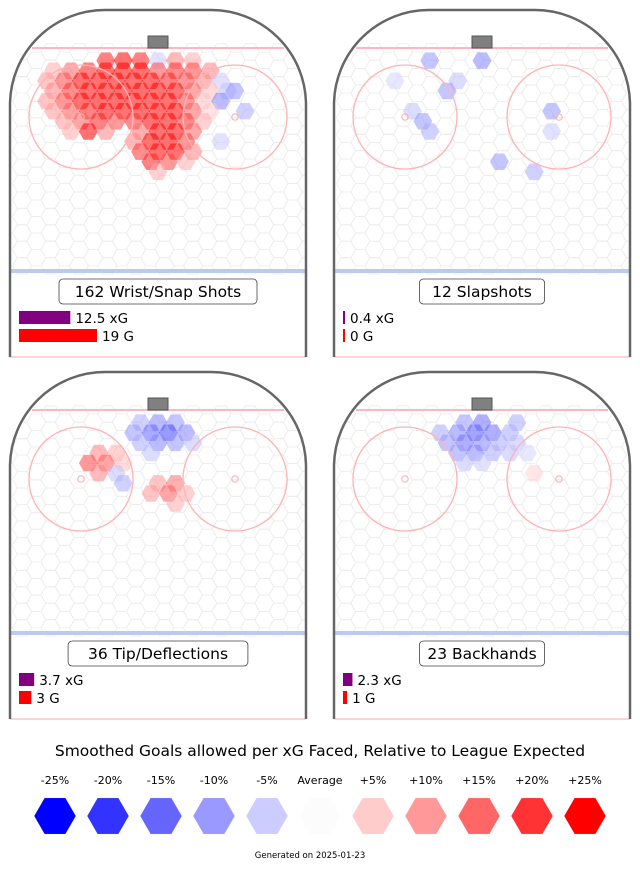 Image resolution: width=640 pixels, height=869 pixels. Describe the element at coordinates (58, 335) in the screenshot. I see `goals-bar` at that location.